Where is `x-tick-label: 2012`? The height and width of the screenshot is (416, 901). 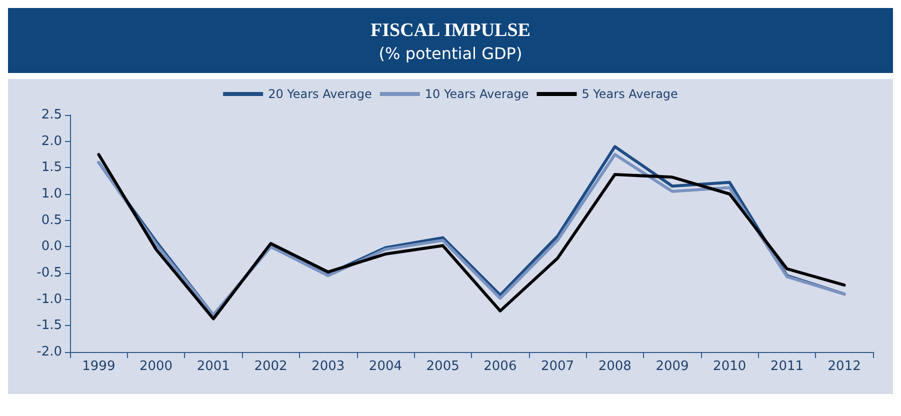
x-tick-label: 2012 is located at coordinates (844, 366).